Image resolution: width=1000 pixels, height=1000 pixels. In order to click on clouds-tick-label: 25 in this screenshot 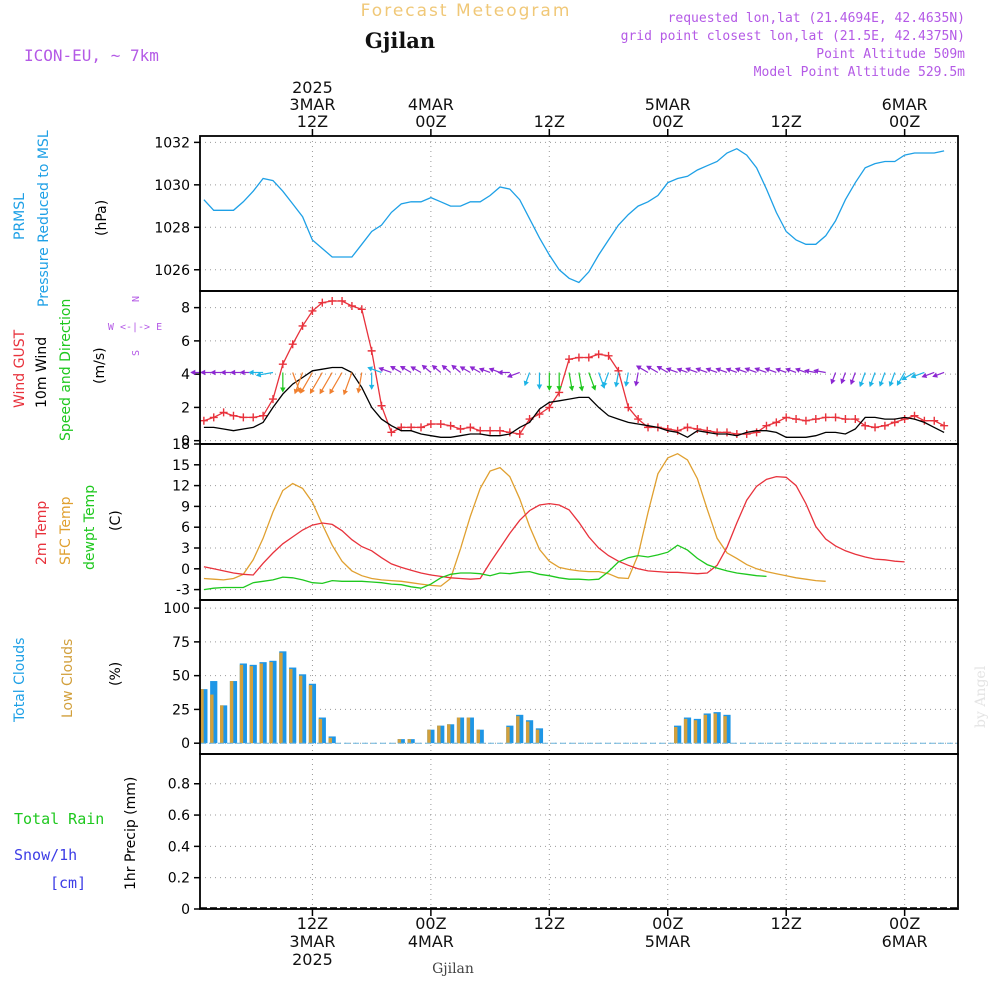, I will do `click(181, 710)`.